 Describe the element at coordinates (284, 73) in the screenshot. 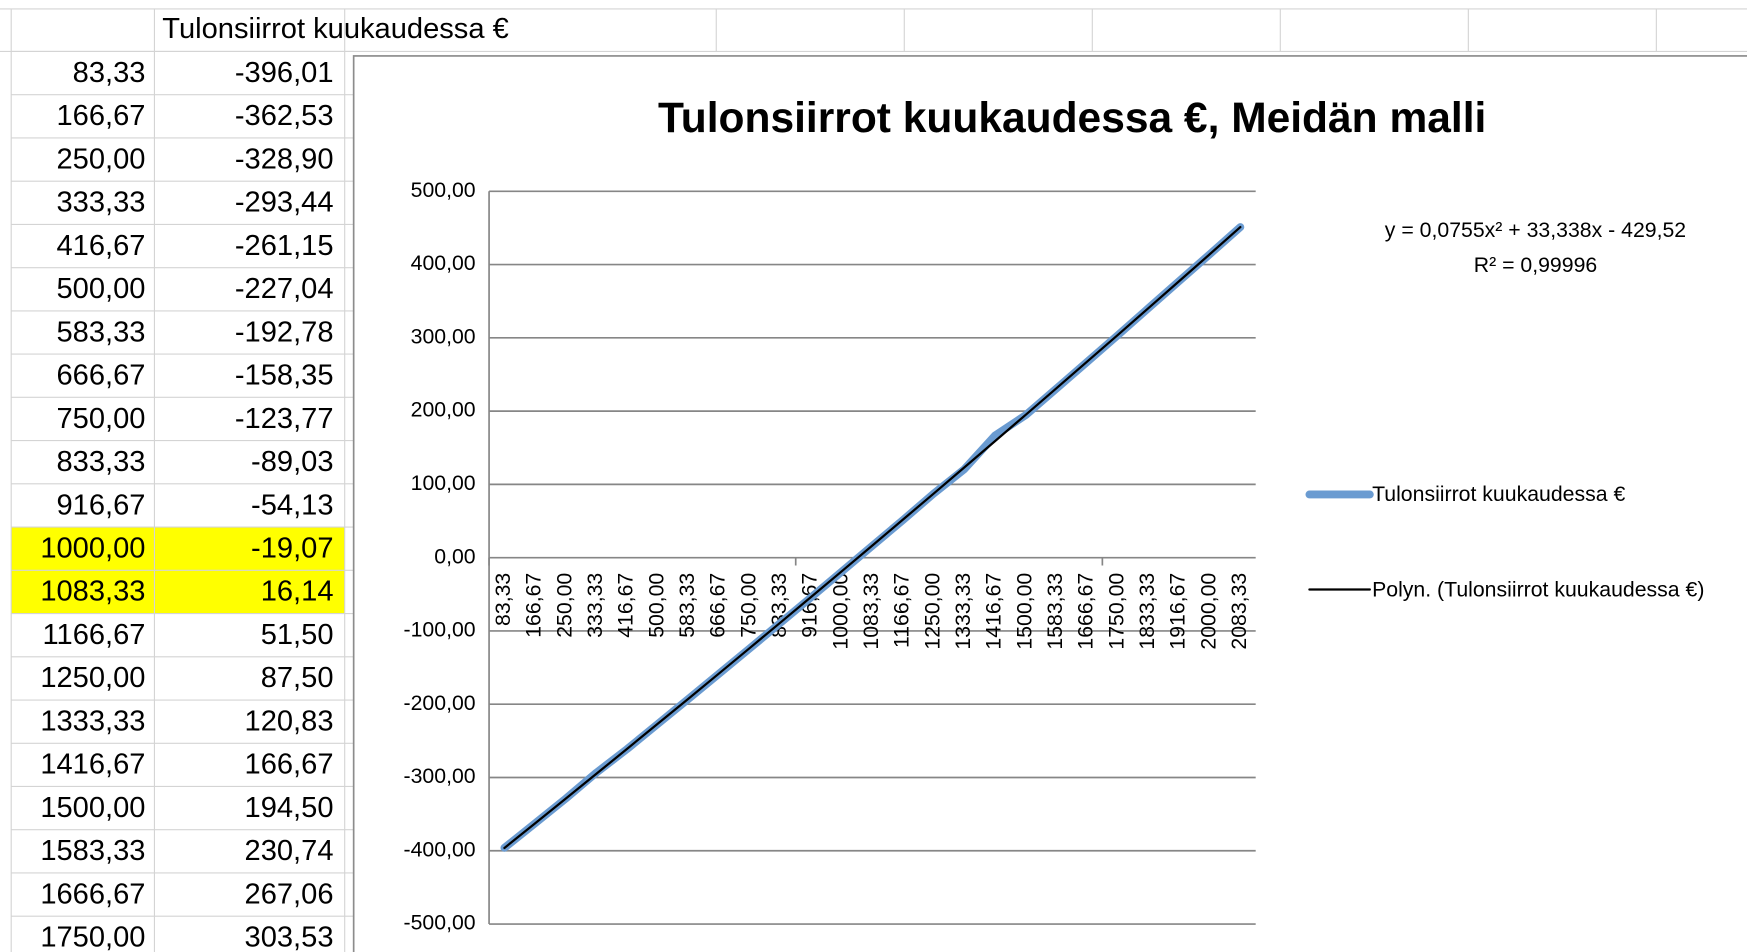

I see `cell: -396,01` at that location.